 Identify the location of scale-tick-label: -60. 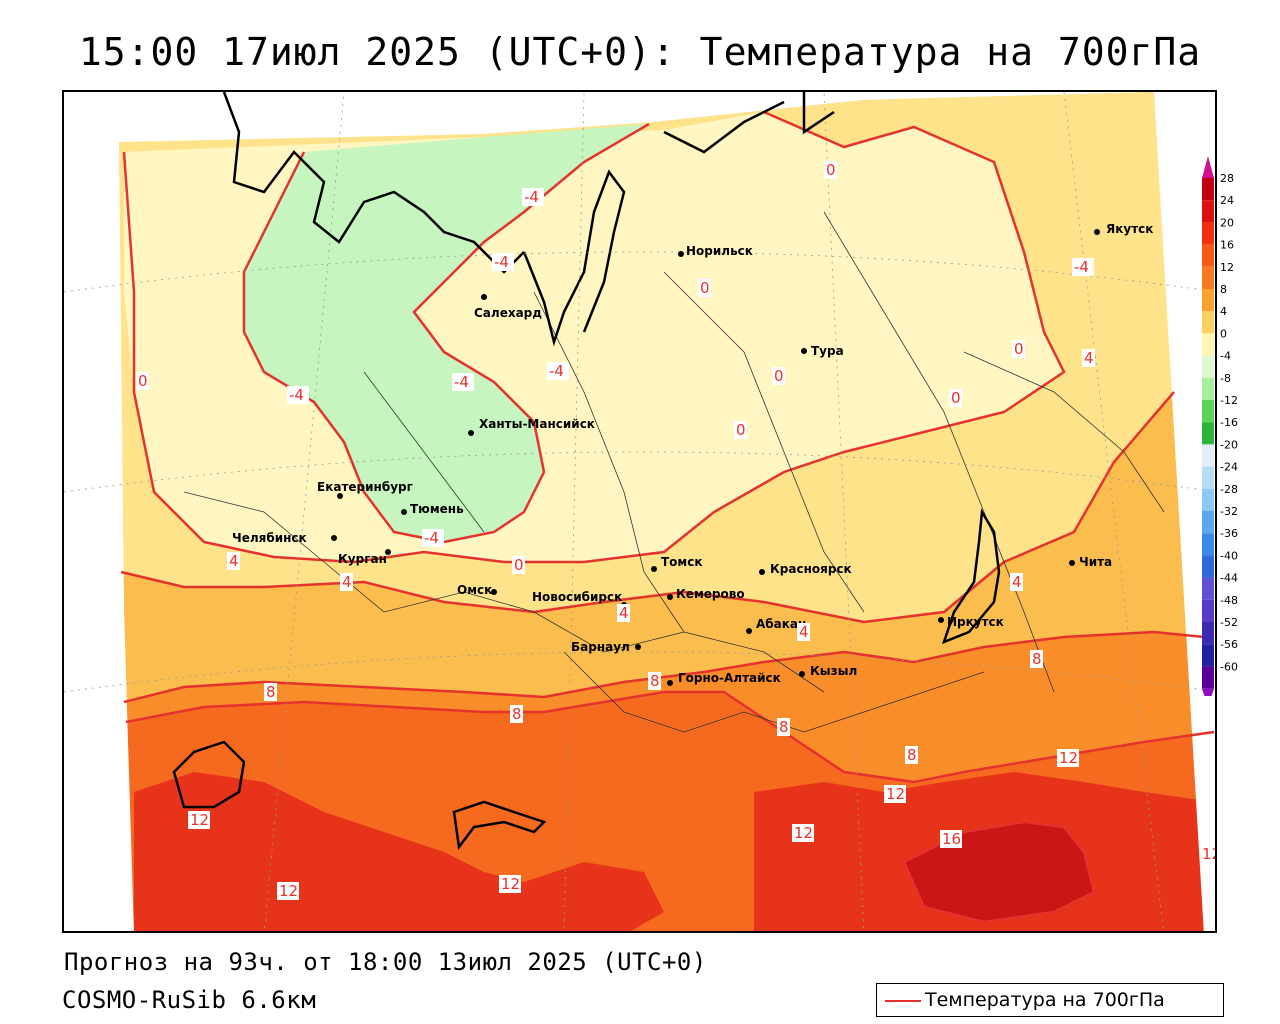
(1229, 666).